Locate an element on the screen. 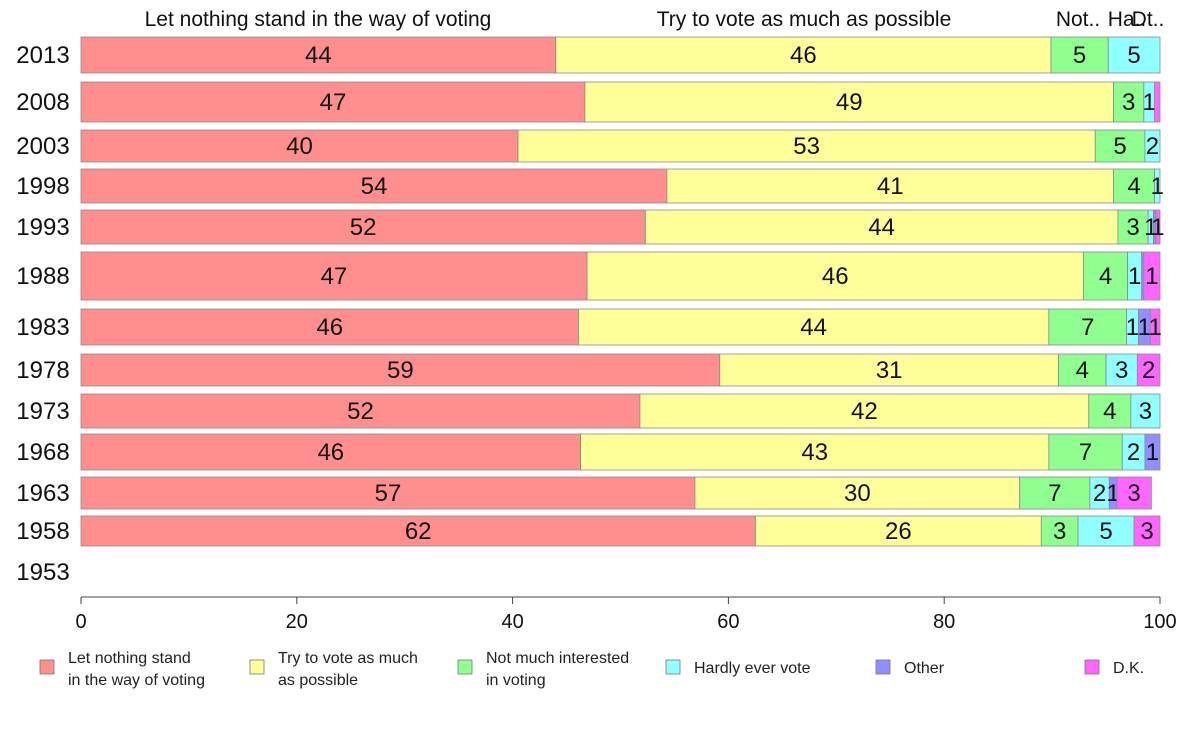  year-label: 1998 is located at coordinates (42, 186).